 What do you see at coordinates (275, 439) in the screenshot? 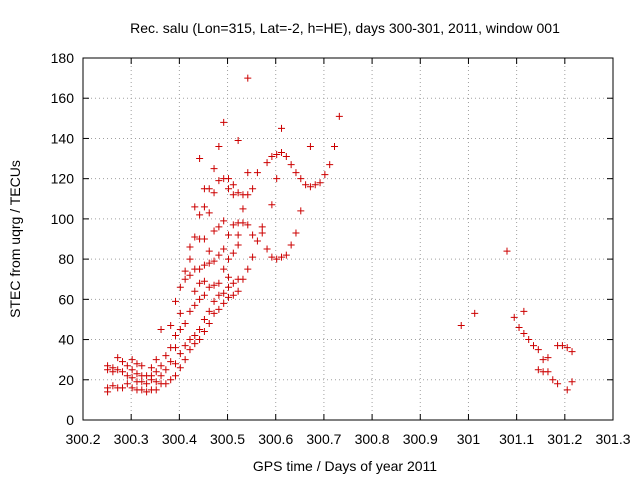
I see `x-tick-label: 300.6` at bounding box center [275, 439].